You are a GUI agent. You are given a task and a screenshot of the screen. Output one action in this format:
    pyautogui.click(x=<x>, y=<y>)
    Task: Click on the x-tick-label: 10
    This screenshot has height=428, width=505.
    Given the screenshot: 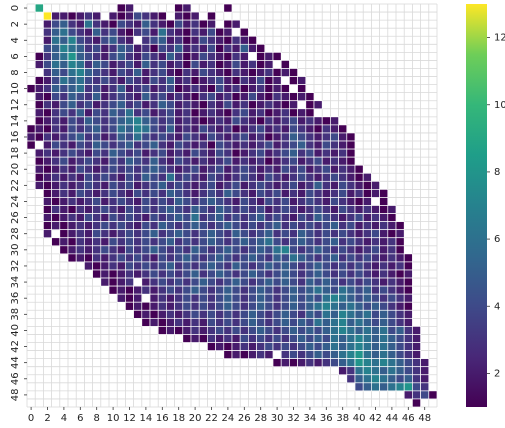 What is the action you would take?
    pyautogui.click(x=113, y=418)
    